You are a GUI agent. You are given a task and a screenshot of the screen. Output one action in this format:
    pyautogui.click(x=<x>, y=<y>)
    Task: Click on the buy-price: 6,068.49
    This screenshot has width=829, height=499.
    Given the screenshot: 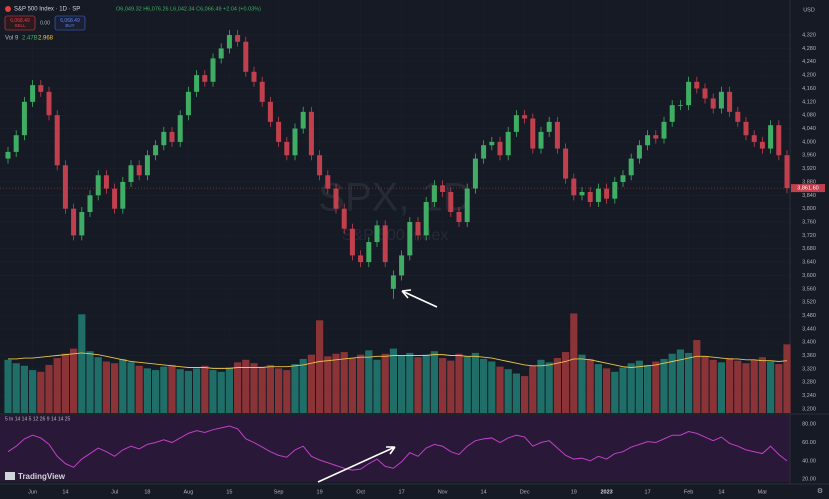 What is the action you would take?
    pyautogui.click(x=70, y=21)
    